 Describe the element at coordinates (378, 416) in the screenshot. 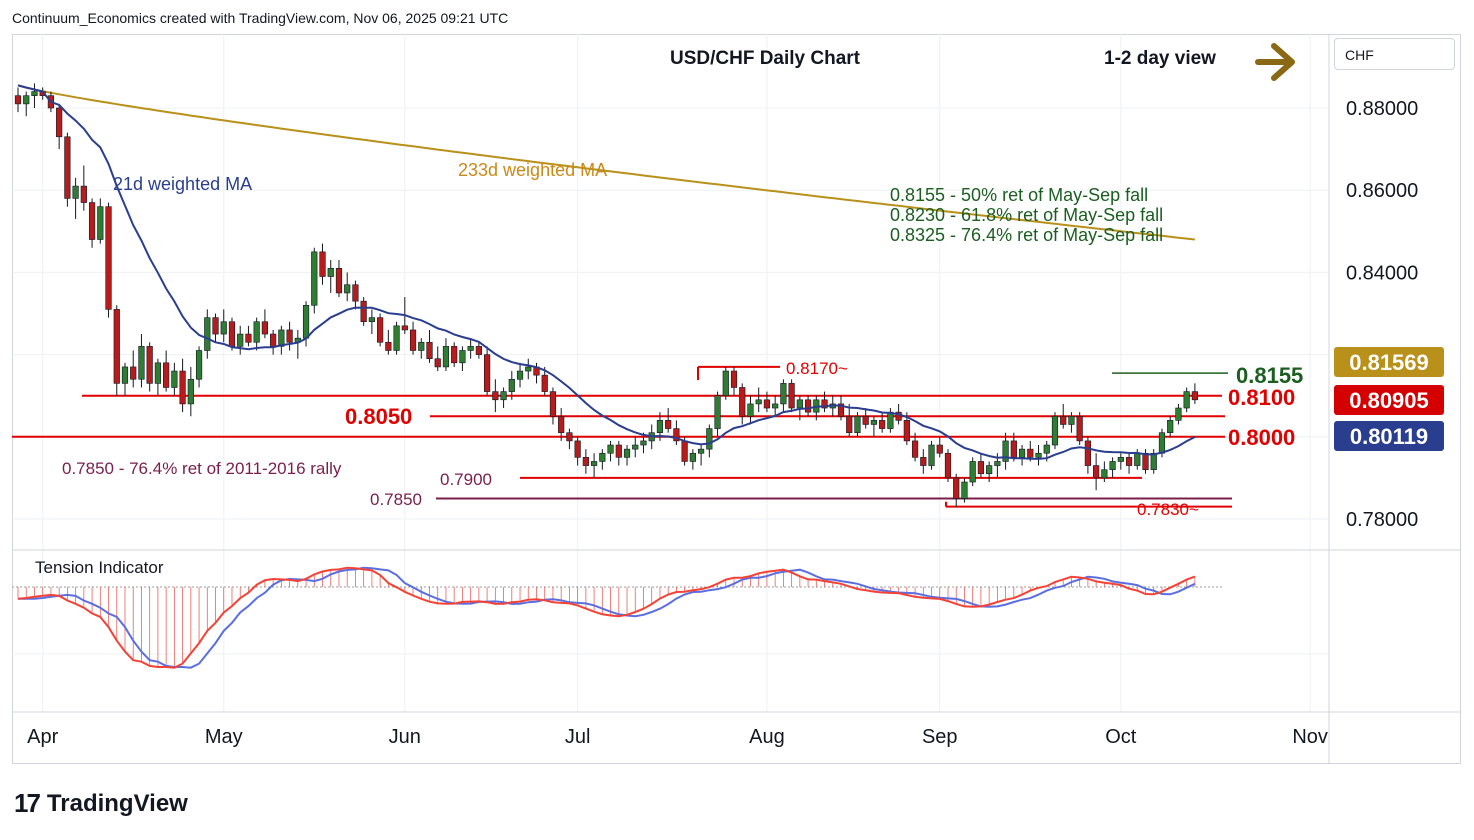

I see `level-8050-label: 0.8050` at that location.